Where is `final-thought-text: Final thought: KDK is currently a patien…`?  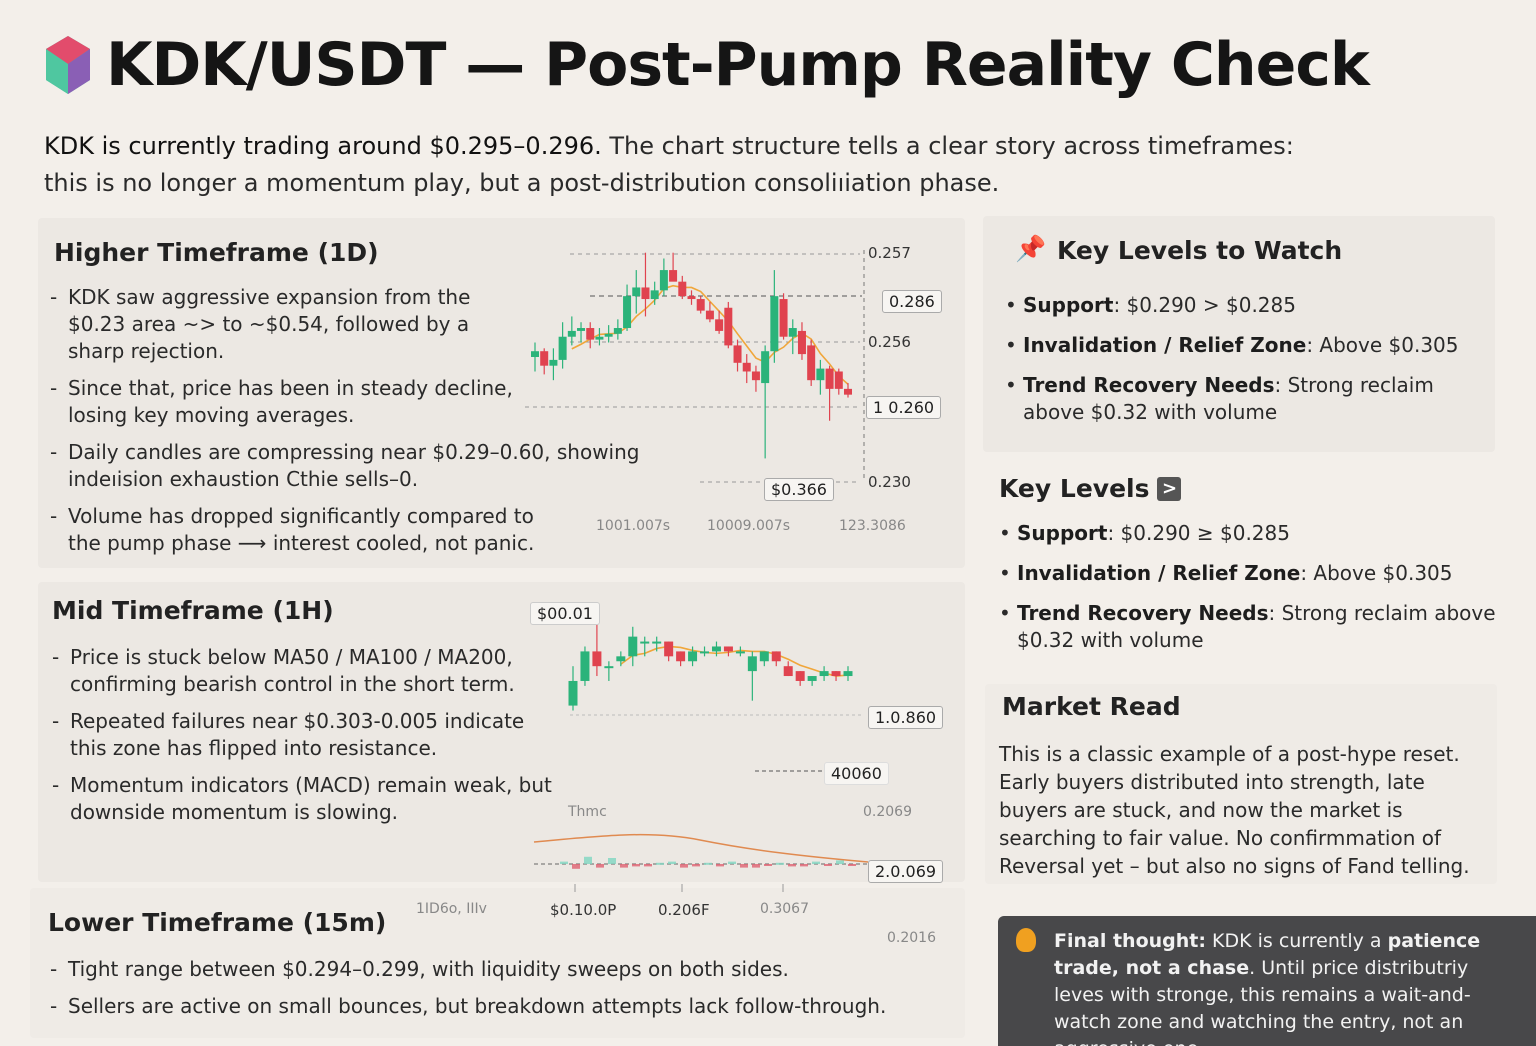 final-thought-text: Final thought: KDK is currently a patien… is located at coordinates (1267, 988).